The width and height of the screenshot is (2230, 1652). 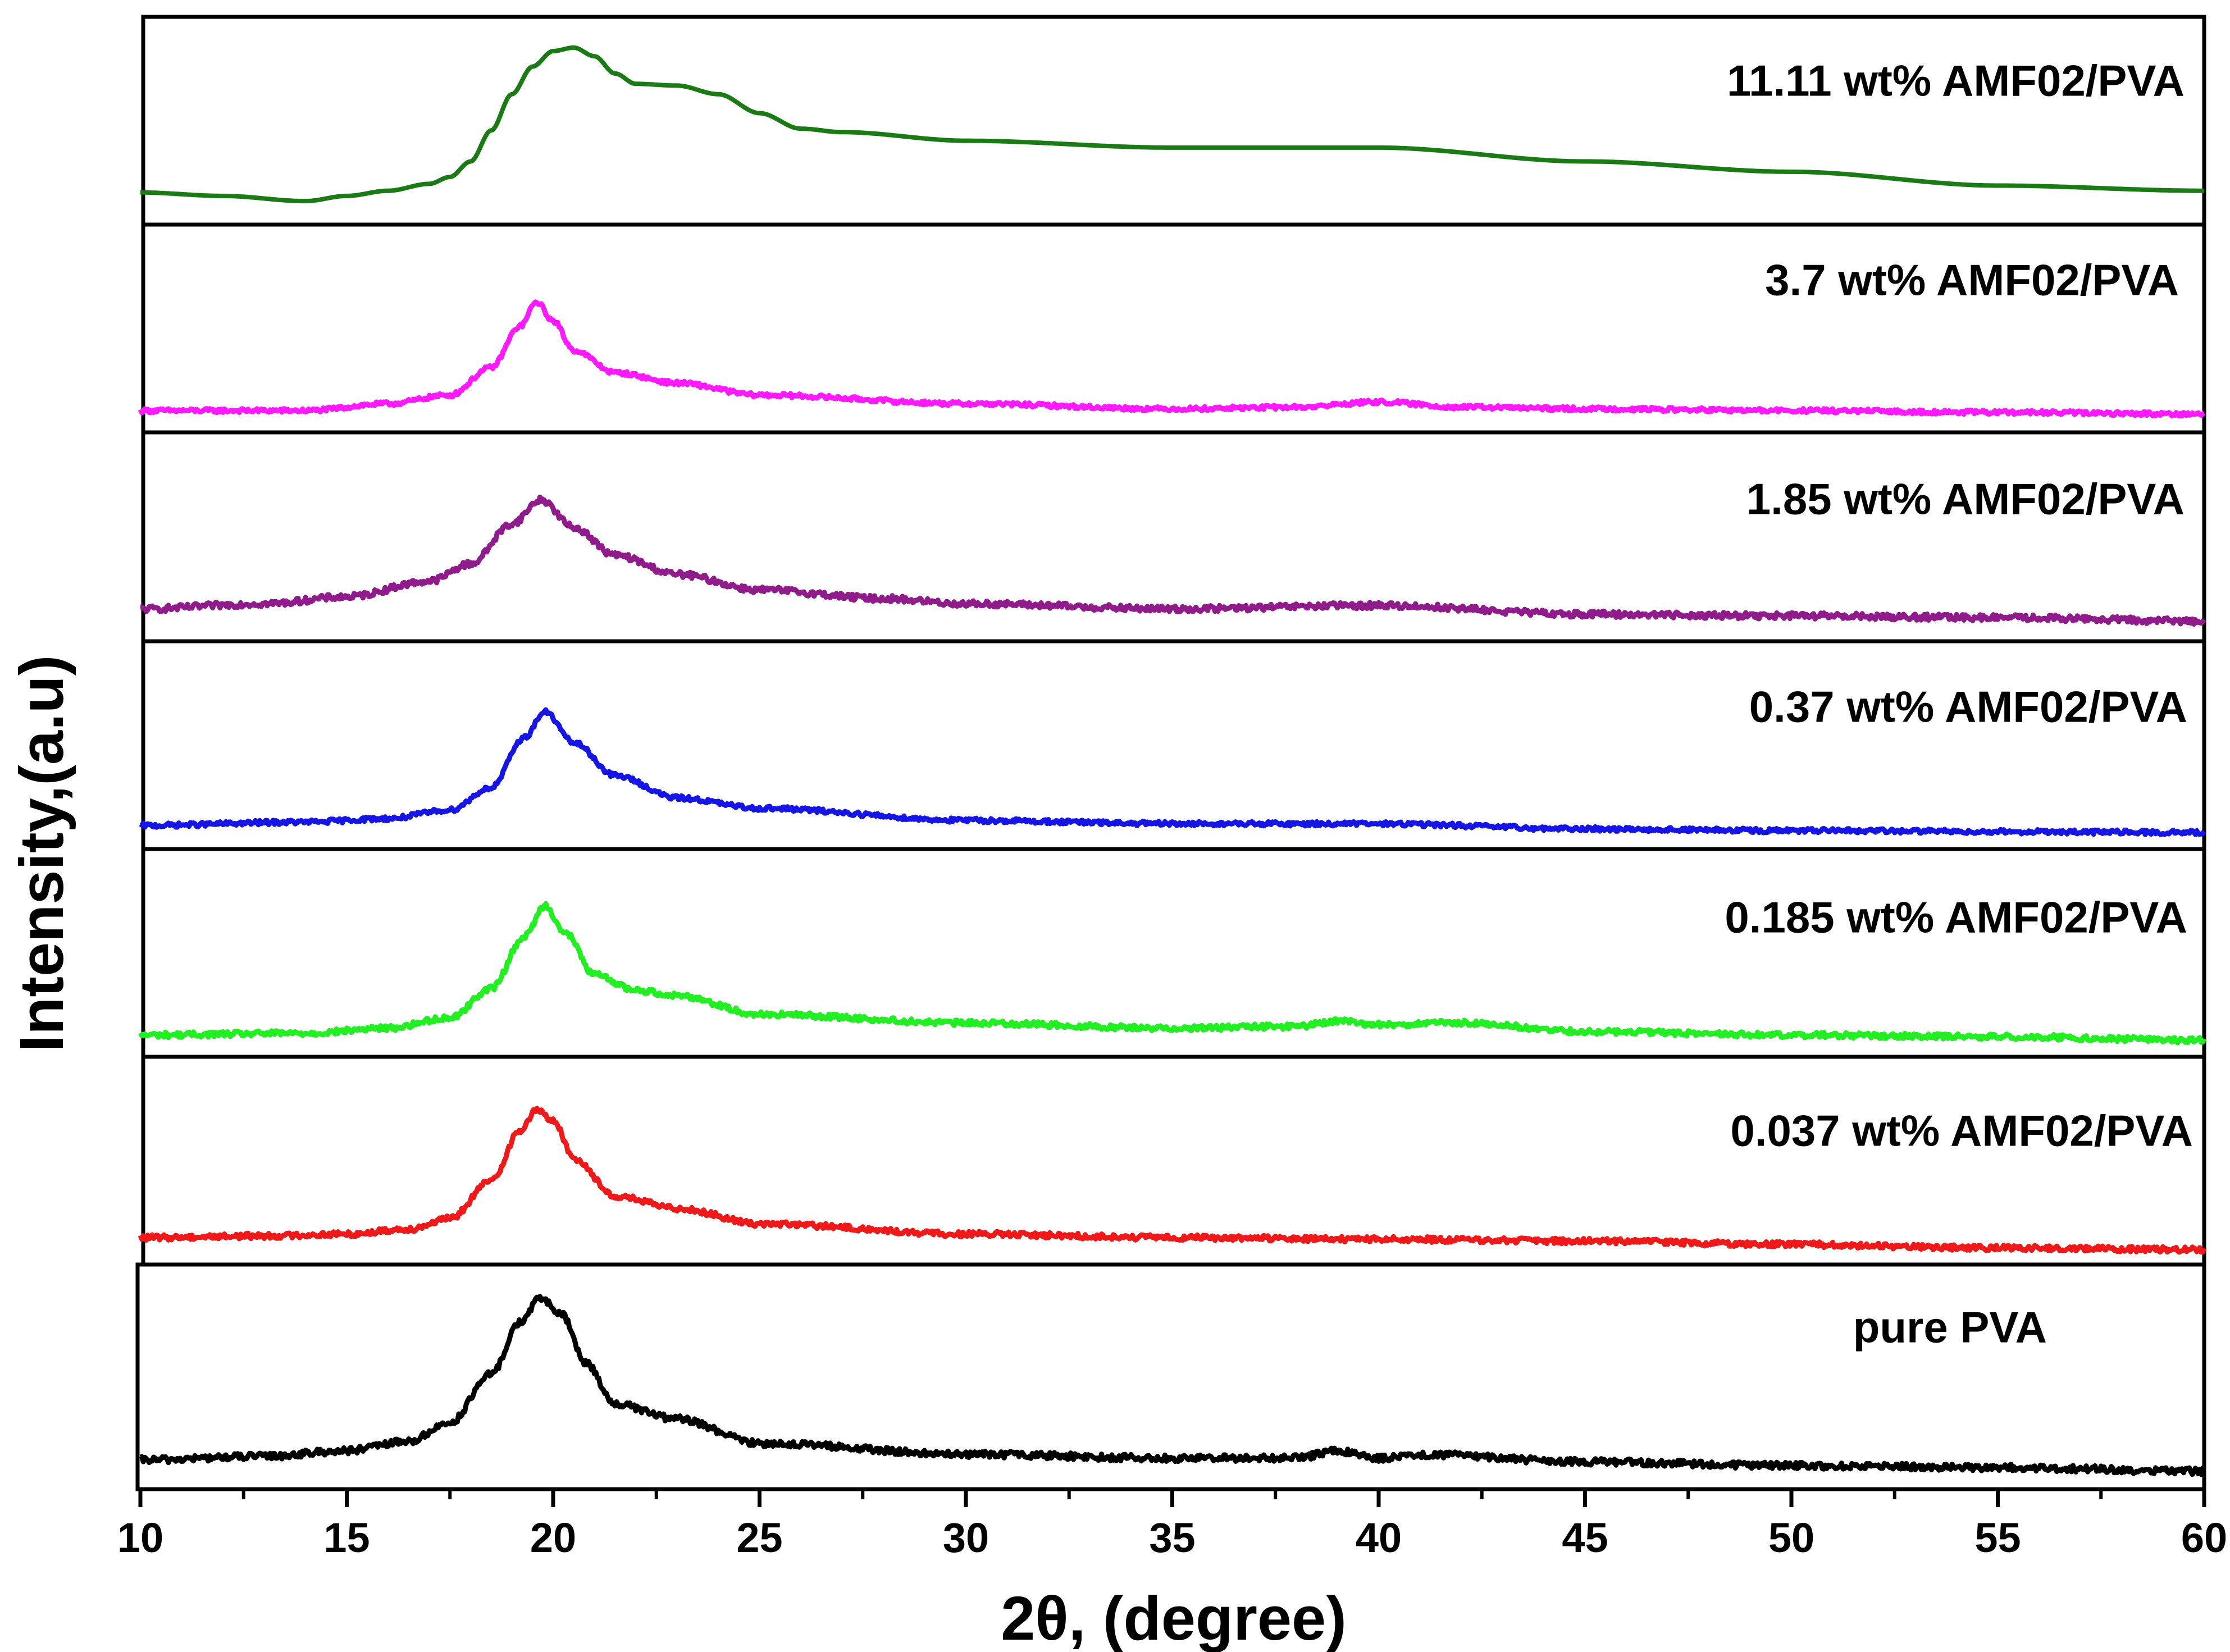 I want to click on x-tick-label: 50, so click(x=1791, y=1537).